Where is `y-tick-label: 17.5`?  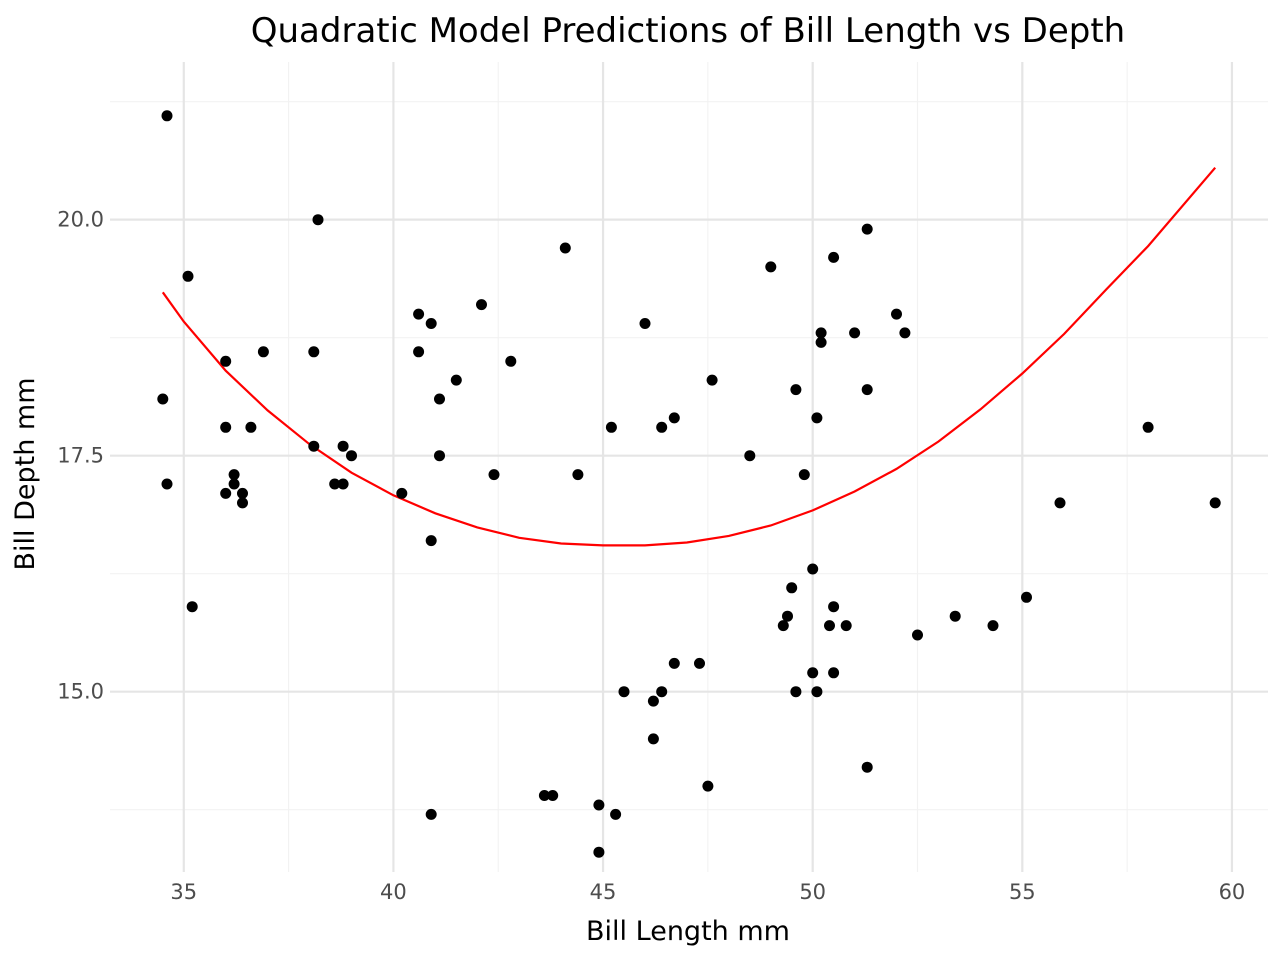 y-tick-label: 17.5 is located at coordinates (80, 456).